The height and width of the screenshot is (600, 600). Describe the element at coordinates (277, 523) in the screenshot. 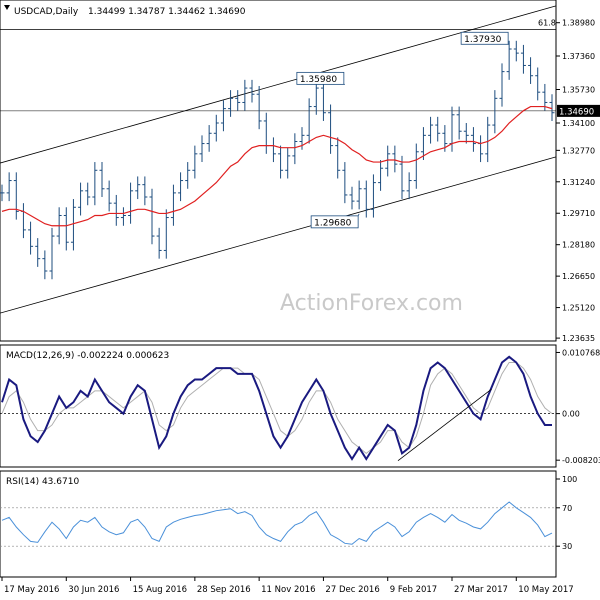

I see `rsi-line` at that location.